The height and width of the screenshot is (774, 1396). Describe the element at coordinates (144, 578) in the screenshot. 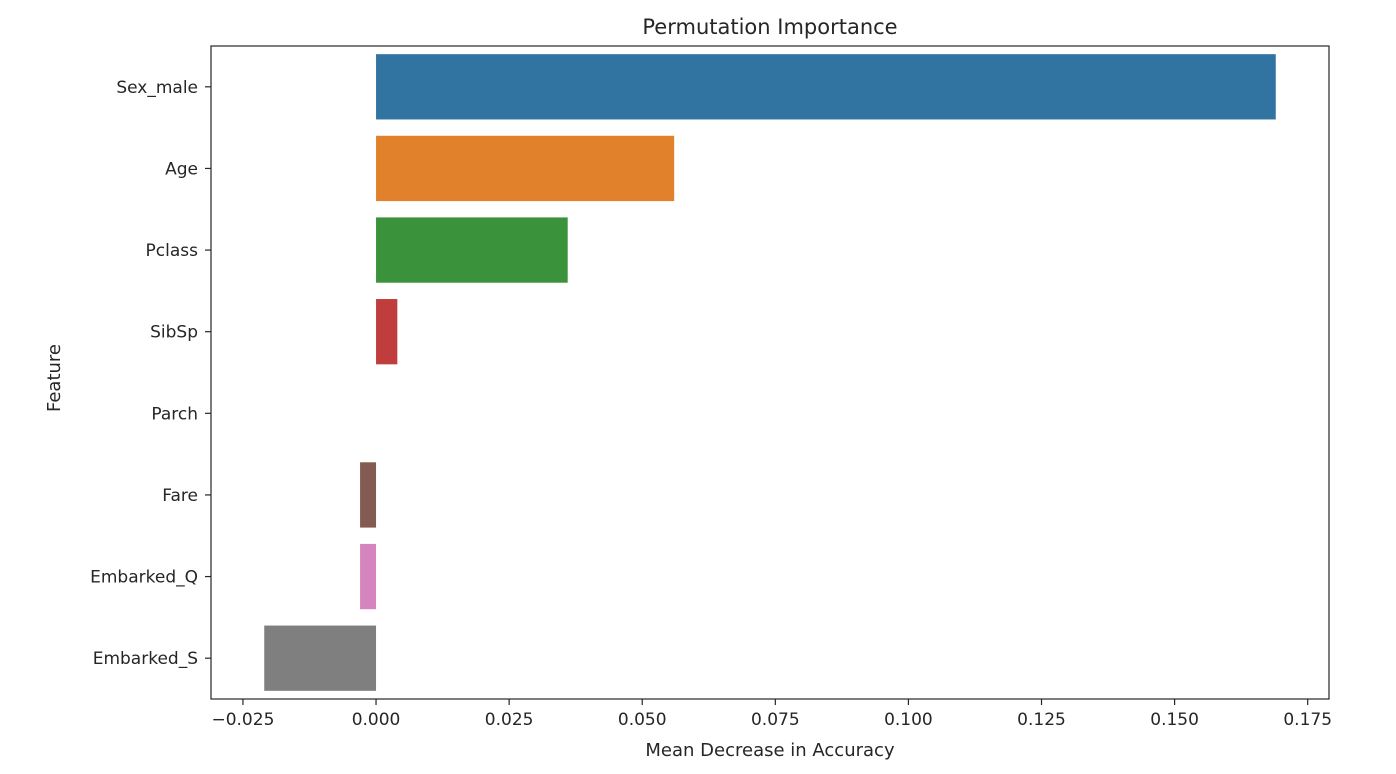

I see `y-tick-label: Embarked_Q` at that location.